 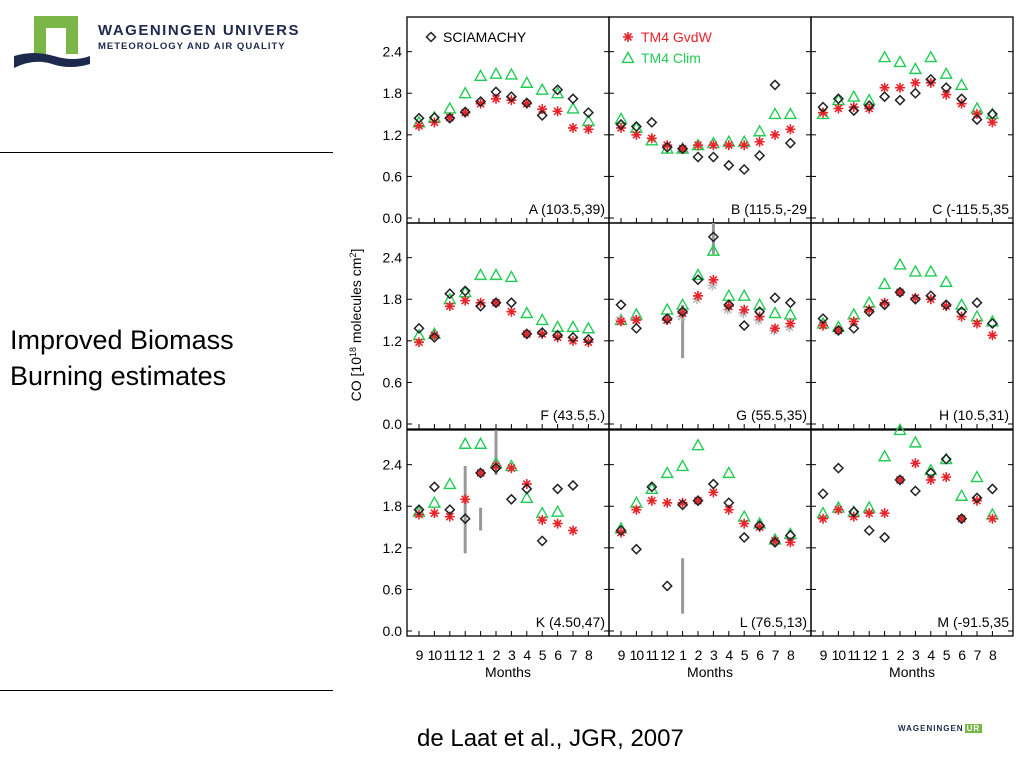 I want to click on x-tick-label: 12, so click(x=667, y=655).